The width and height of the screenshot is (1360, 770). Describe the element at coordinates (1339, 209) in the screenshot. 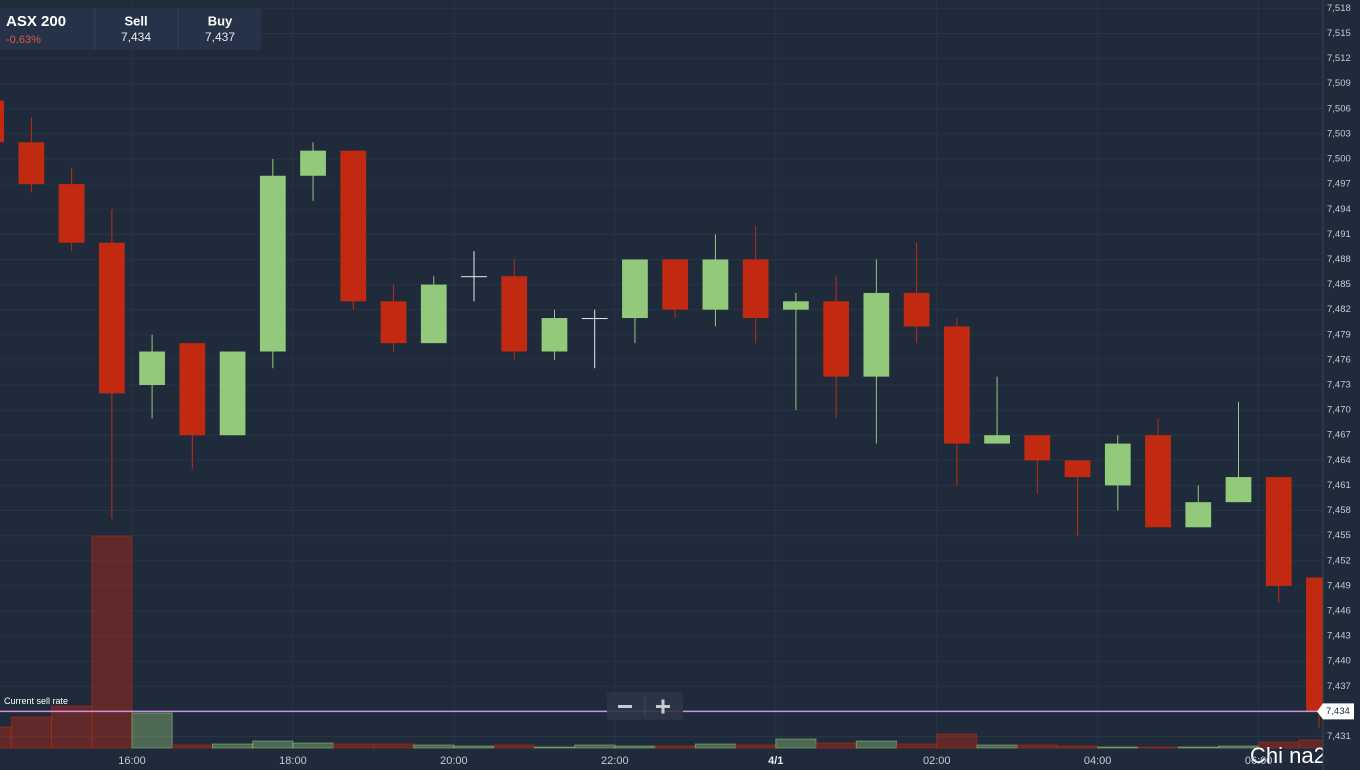

I see `y-tick-label: 7,494` at that location.